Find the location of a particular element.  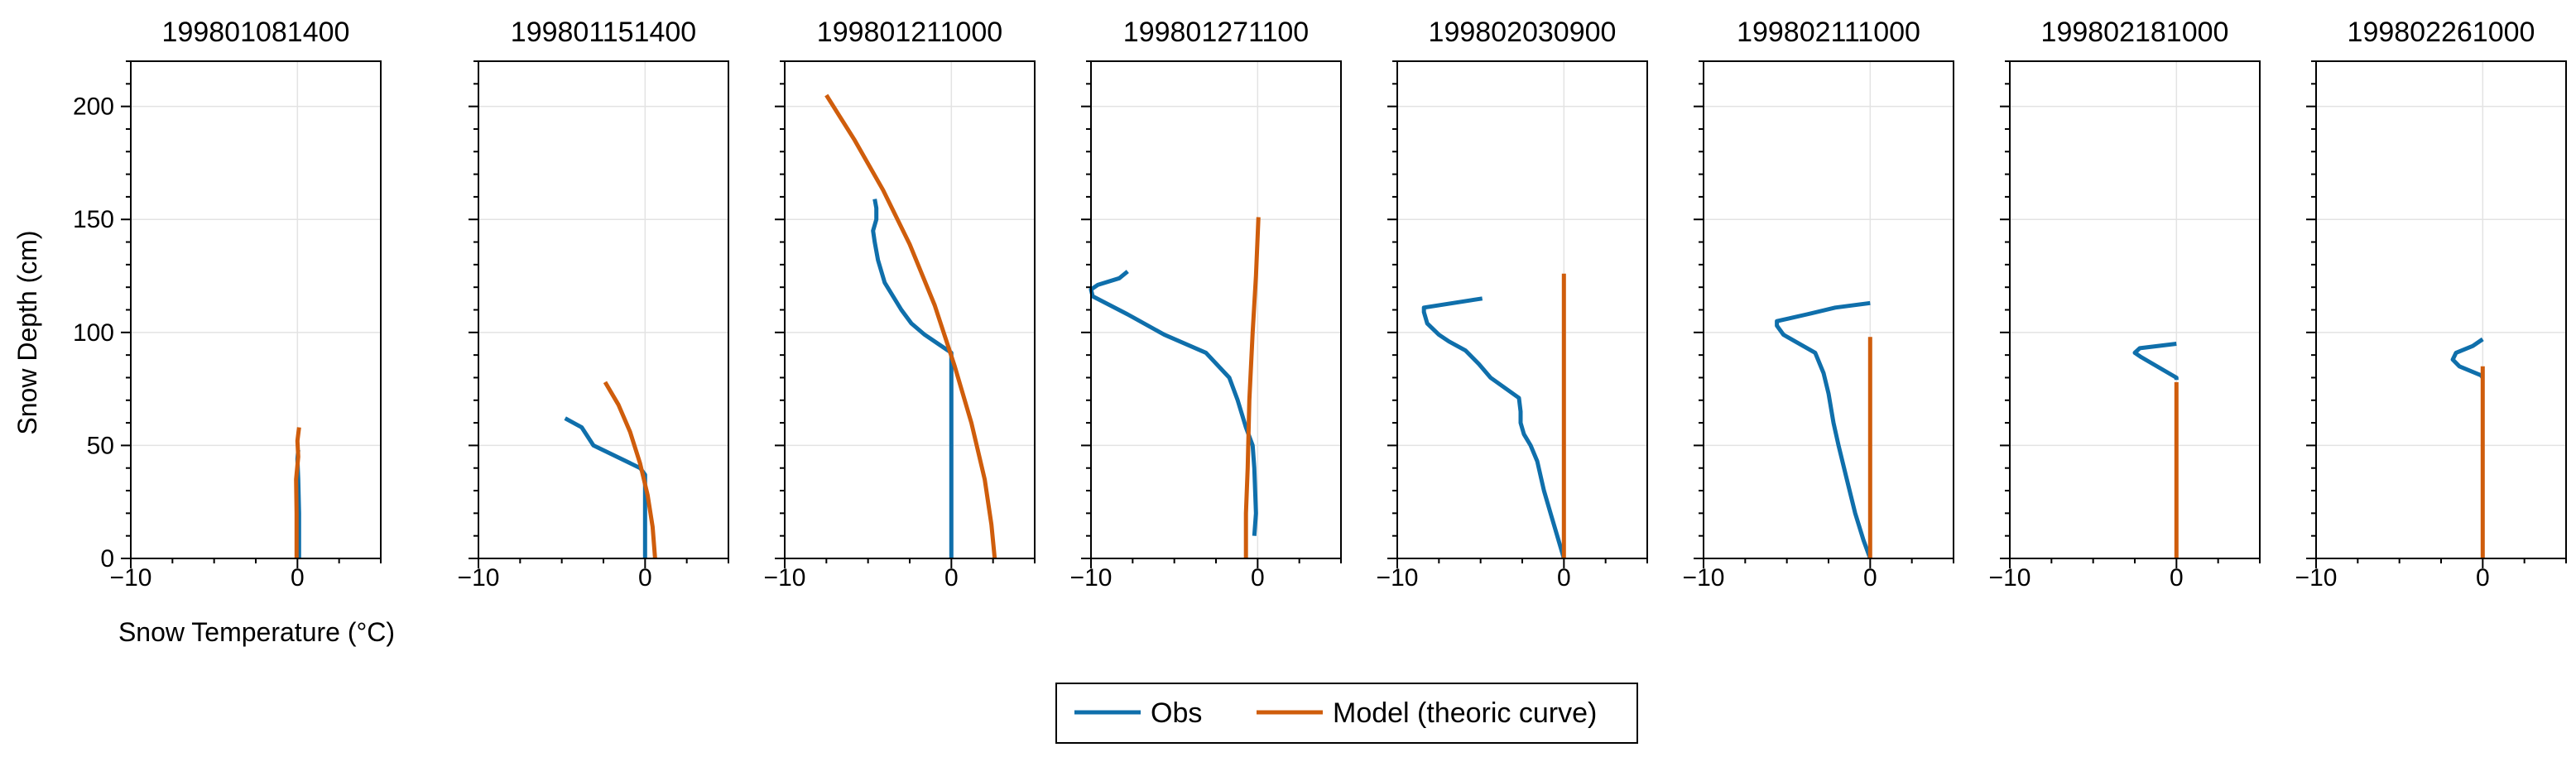

panel-title: 199801271100 is located at coordinates (1216, 32).